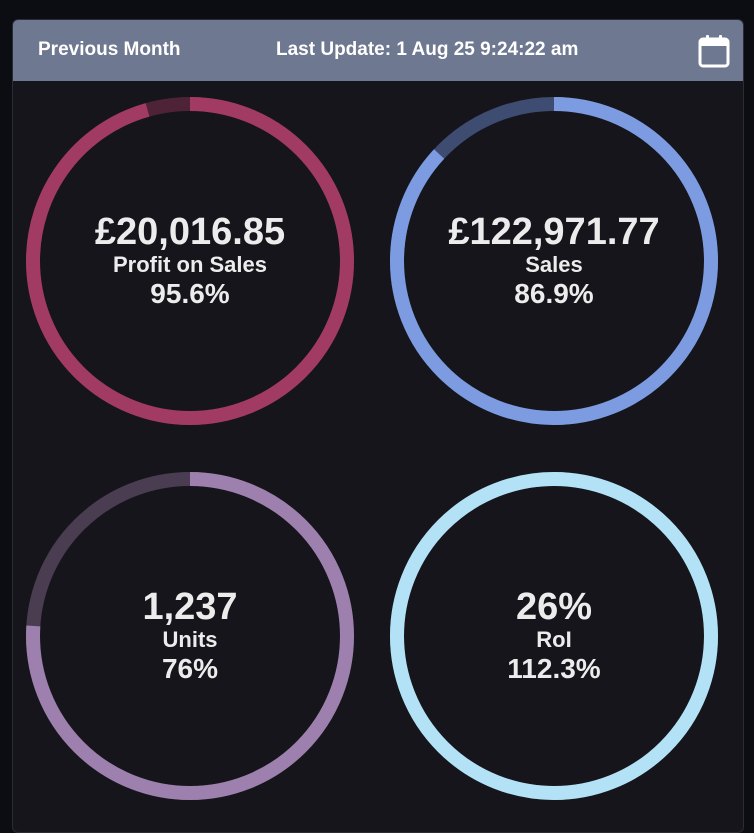 This screenshot has height=833, width=754. I want to click on gauge-percent: 76%, so click(190, 668).